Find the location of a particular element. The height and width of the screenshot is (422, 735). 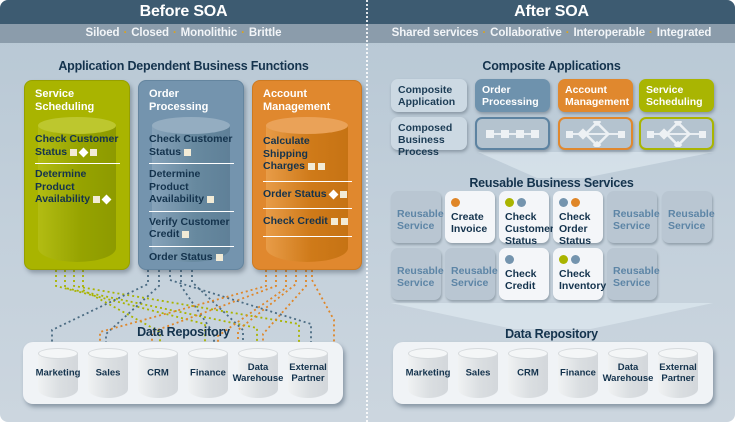

check-credit-card: Check Credit is located at coordinates (524, 274).